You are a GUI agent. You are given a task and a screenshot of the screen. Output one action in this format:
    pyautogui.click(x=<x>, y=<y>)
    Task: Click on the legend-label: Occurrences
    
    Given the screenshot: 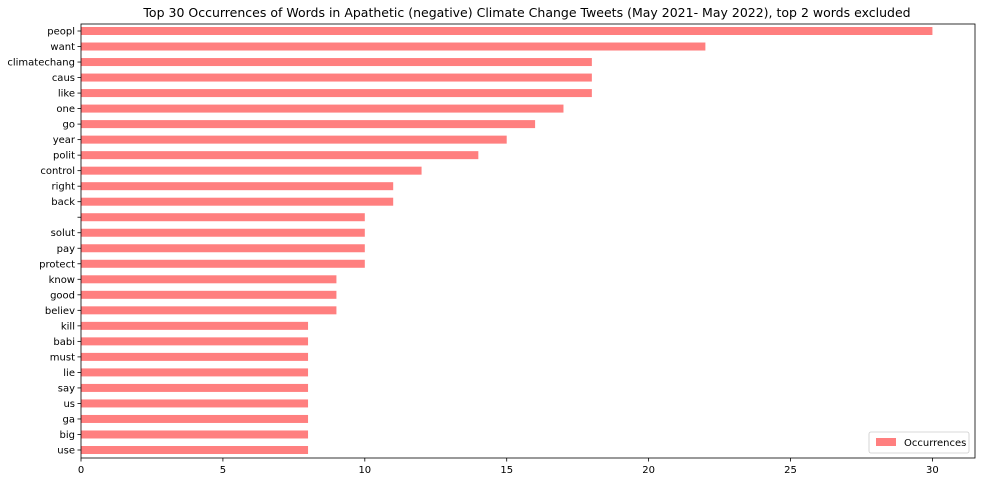 What is the action you would take?
    pyautogui.click(x=935, y=443)
    